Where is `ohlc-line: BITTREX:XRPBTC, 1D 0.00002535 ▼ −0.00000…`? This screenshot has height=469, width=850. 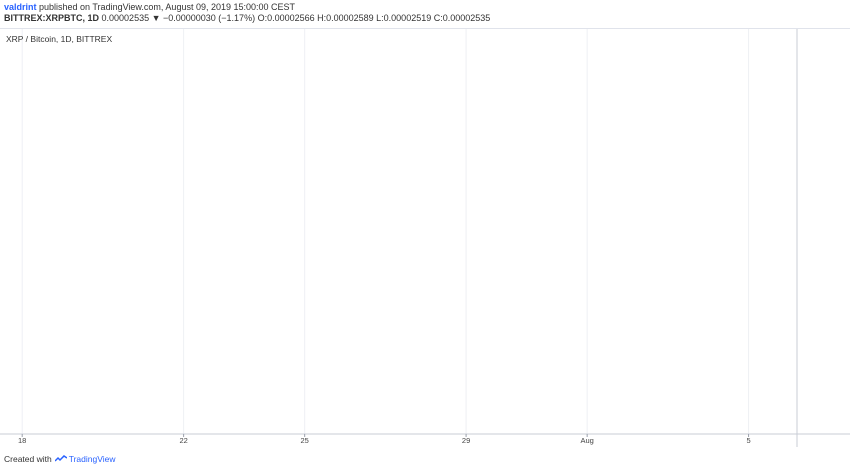 ohlc-line: BITTREX:XRPBTC, 1D 0.00002535 ▼ −0.00000… is located at coordinates (425, 18).